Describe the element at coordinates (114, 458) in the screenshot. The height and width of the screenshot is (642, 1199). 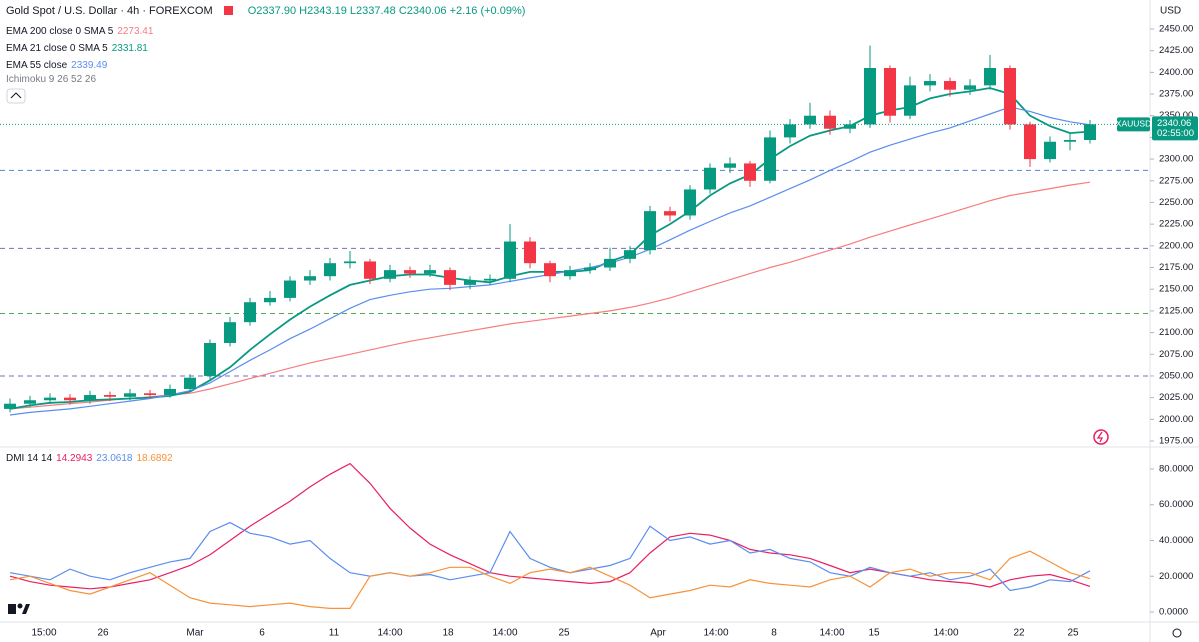
I see `legend-value: 23.0618` at that location.